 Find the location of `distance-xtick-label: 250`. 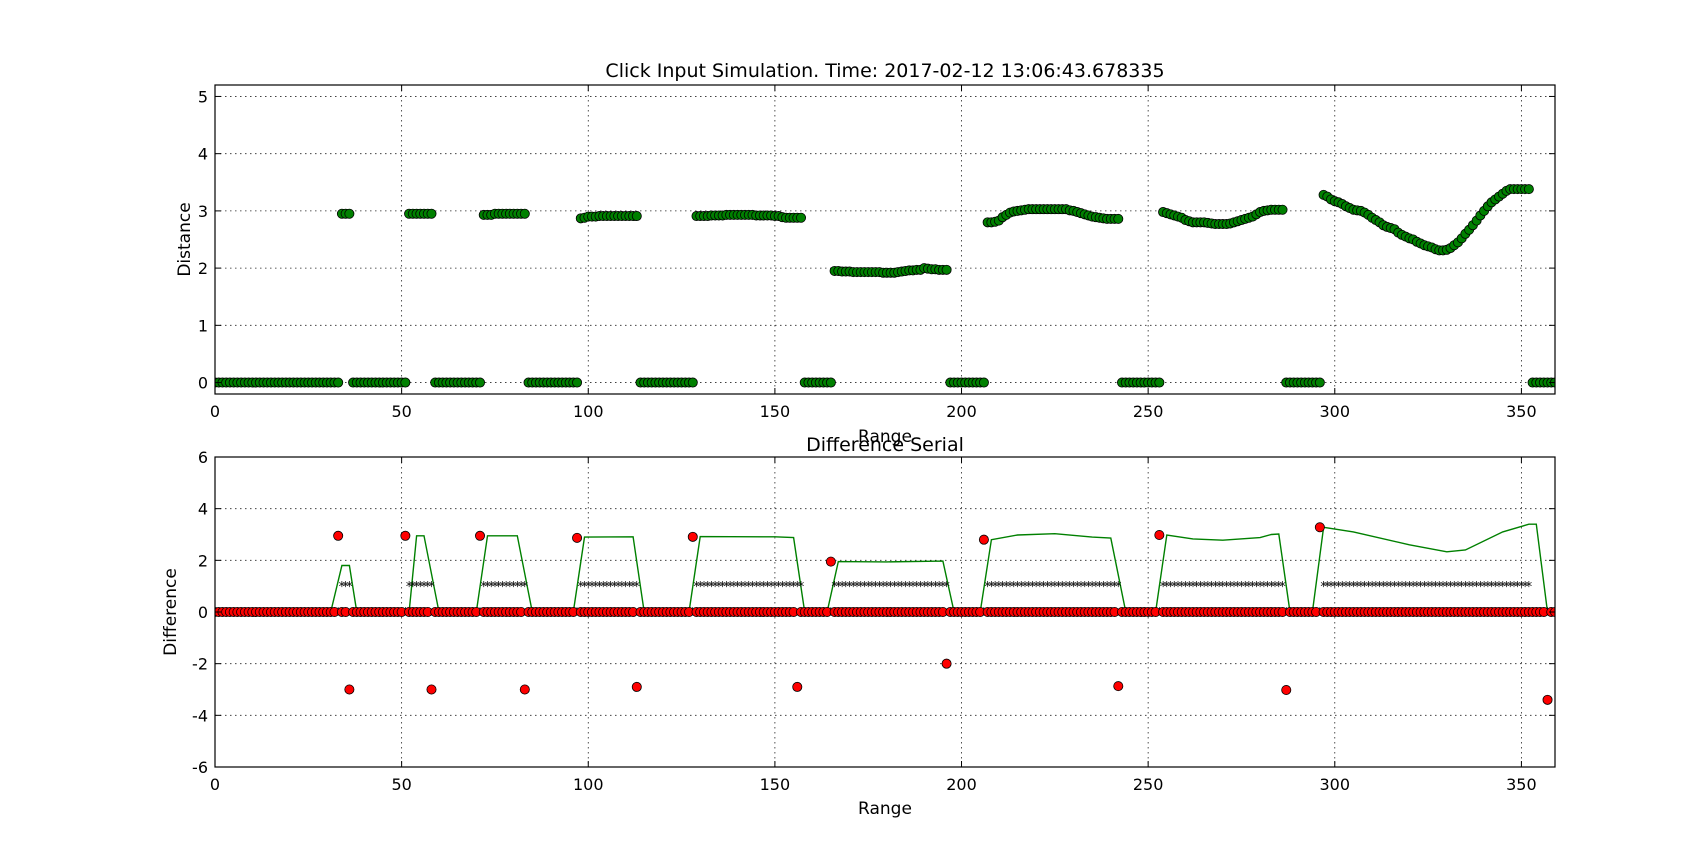

distance-xtick-label: 250 is located at coordinates (1148, 411).